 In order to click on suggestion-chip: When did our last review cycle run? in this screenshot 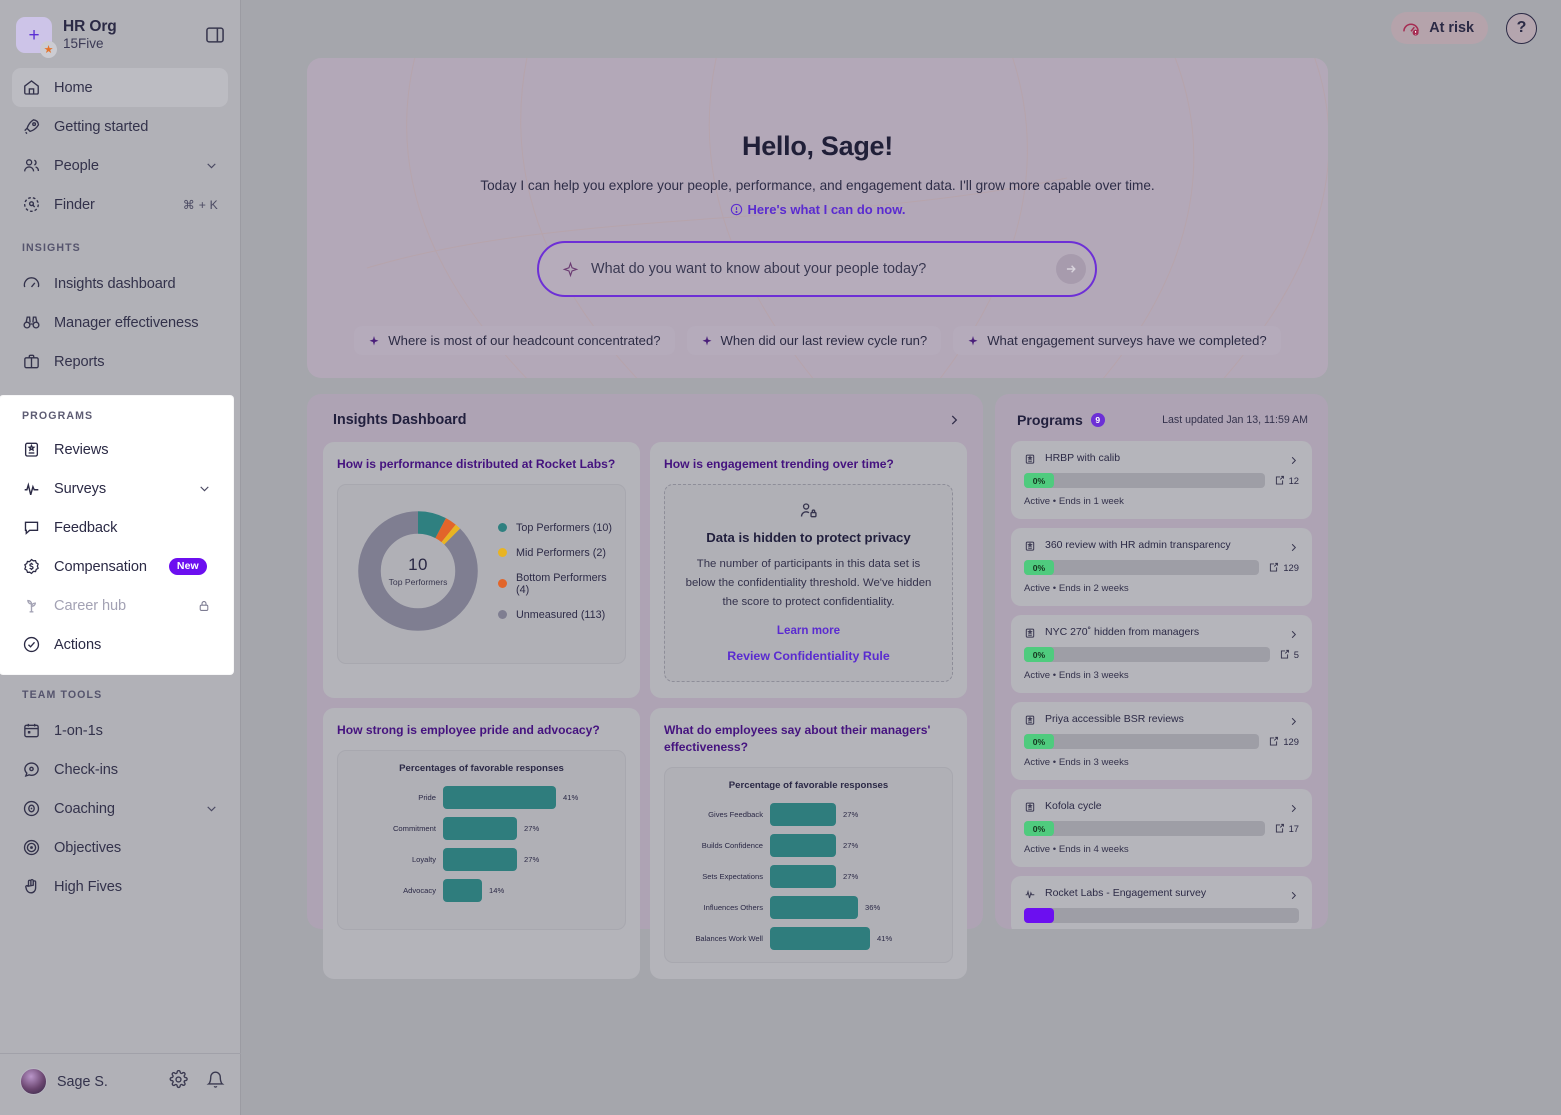, I will do `click(814, 340)`.